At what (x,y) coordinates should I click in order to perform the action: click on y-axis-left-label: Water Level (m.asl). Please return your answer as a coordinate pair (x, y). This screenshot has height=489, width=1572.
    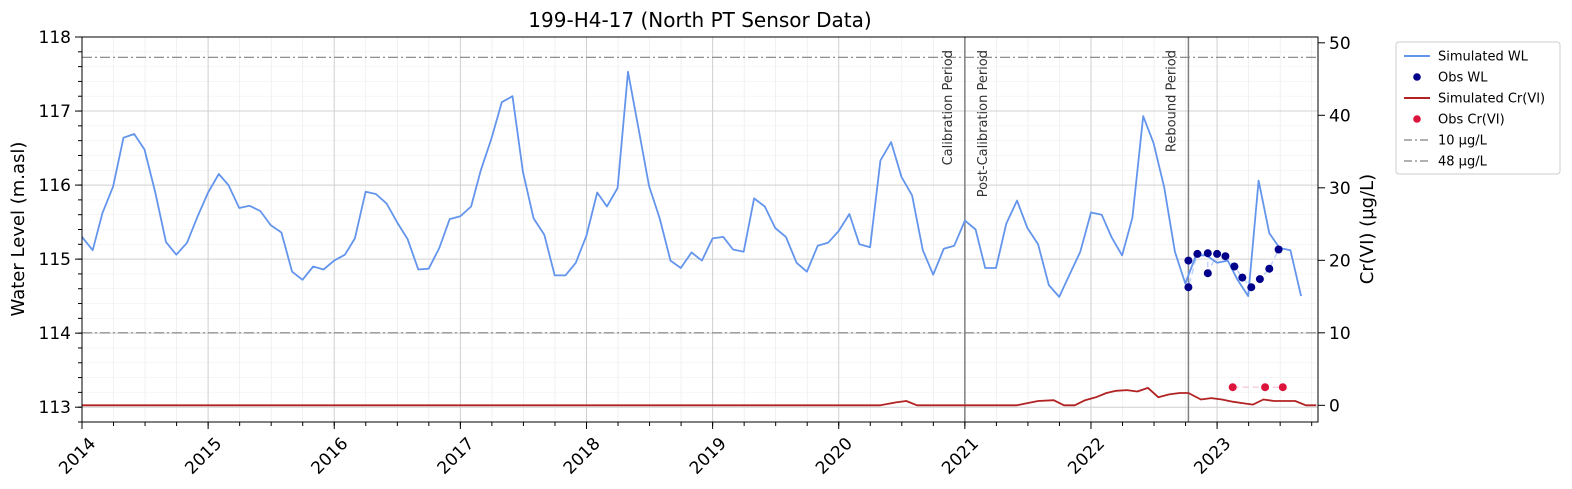
    Looking at the image, I should click on (18, 229).